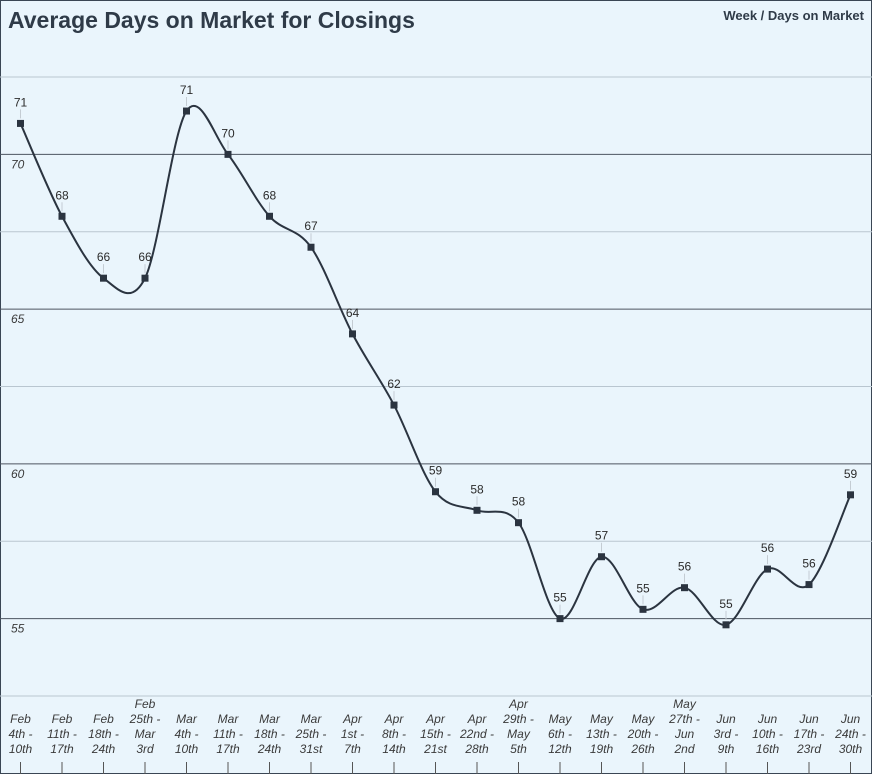  Describe the element at coordinates (352, 734) in the screenshot. I see `x-tick-label: Apr 1st -7th` at that location.